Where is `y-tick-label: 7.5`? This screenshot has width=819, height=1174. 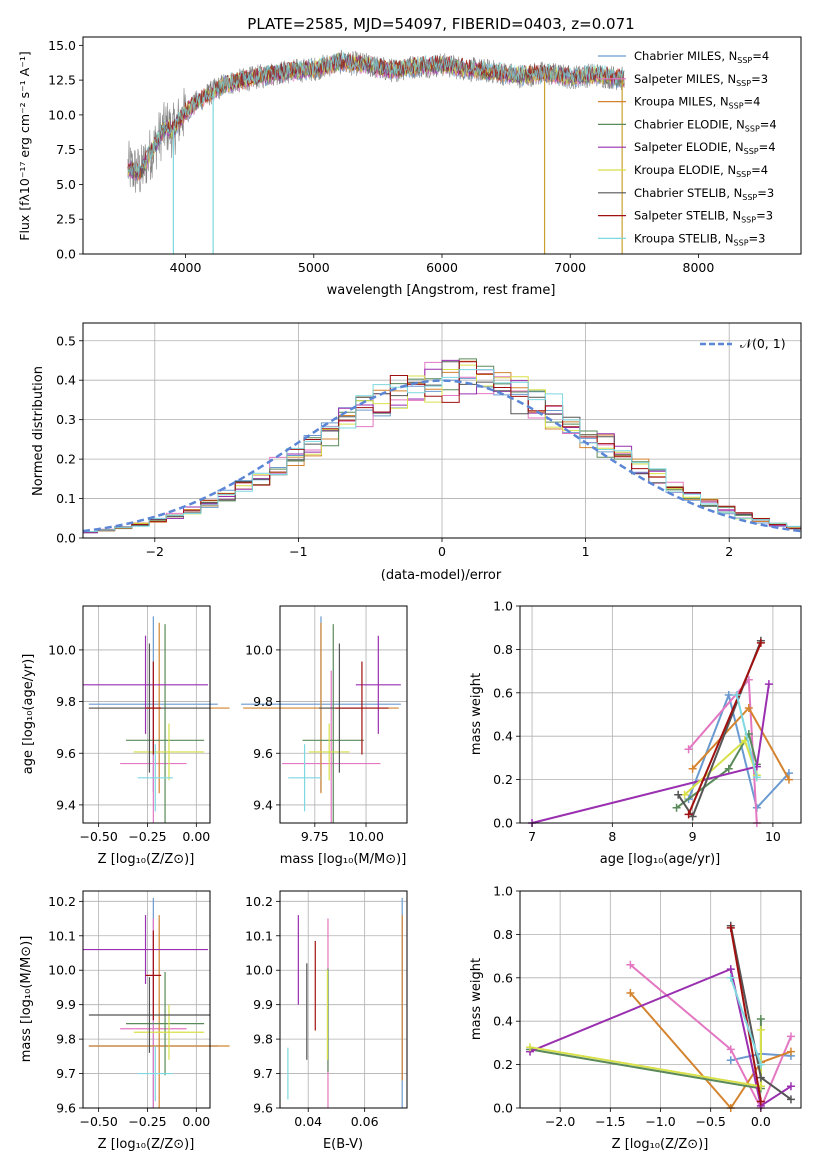
y-tick-label: 7.5 is located at coordinates (66, 149).